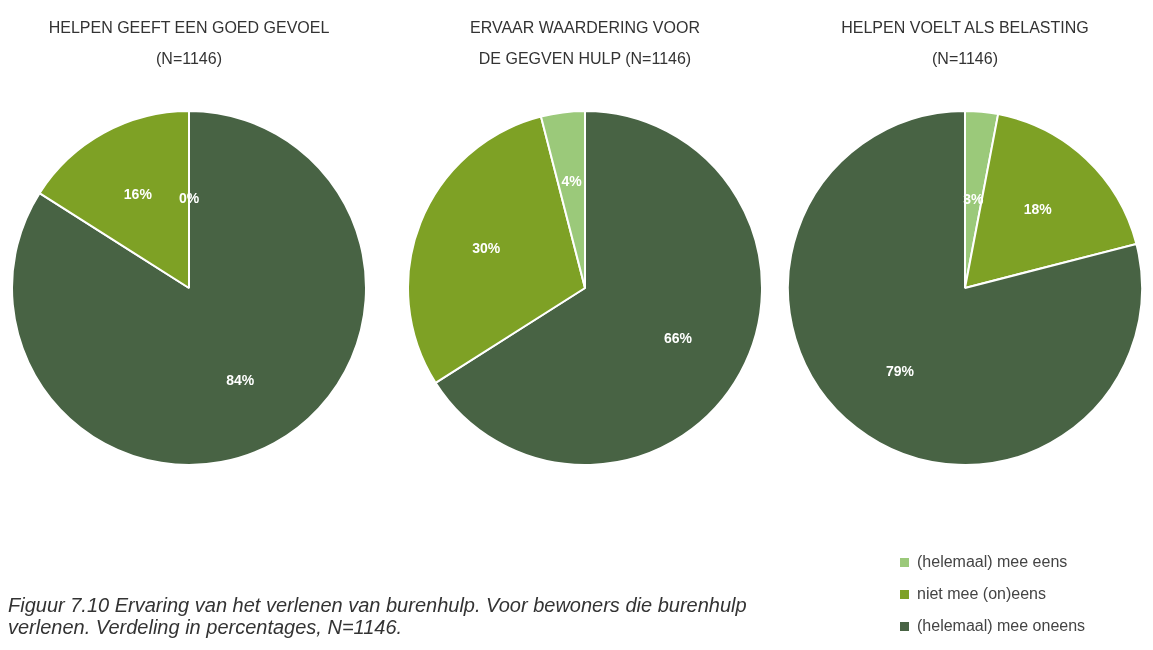  What do you see at coordinates (189, 43) in the screenshot?
I see `chart-title: HELPEN GEEFT EEN GOED GEVOEL (N=1146)` at bounding box center [189, 43].